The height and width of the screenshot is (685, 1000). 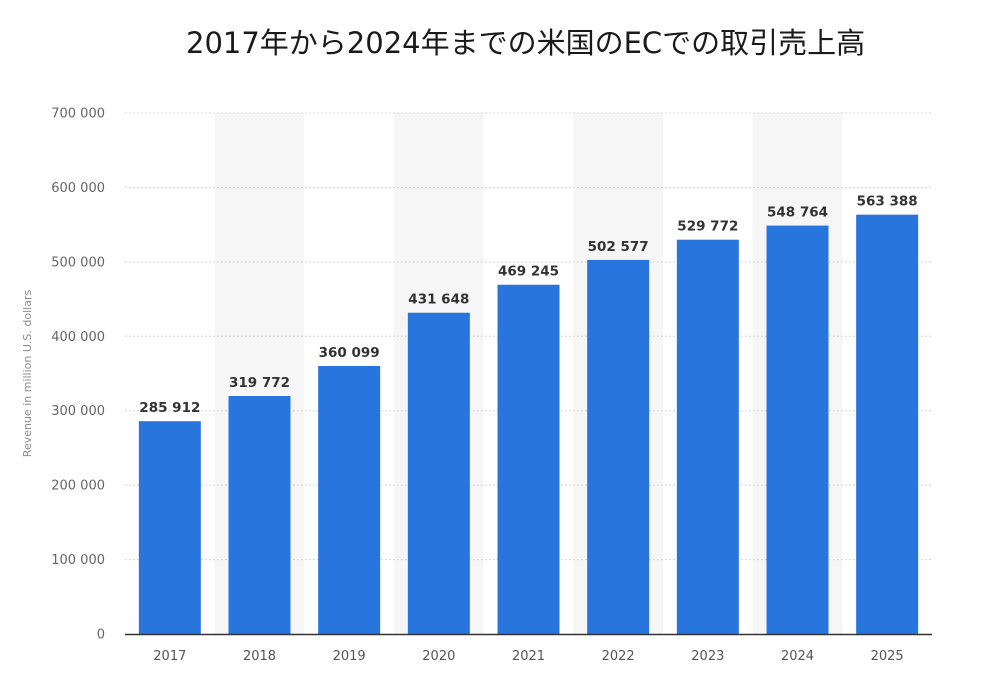 I want to click on y-tick-label: 0, so click(x=101, y=635).